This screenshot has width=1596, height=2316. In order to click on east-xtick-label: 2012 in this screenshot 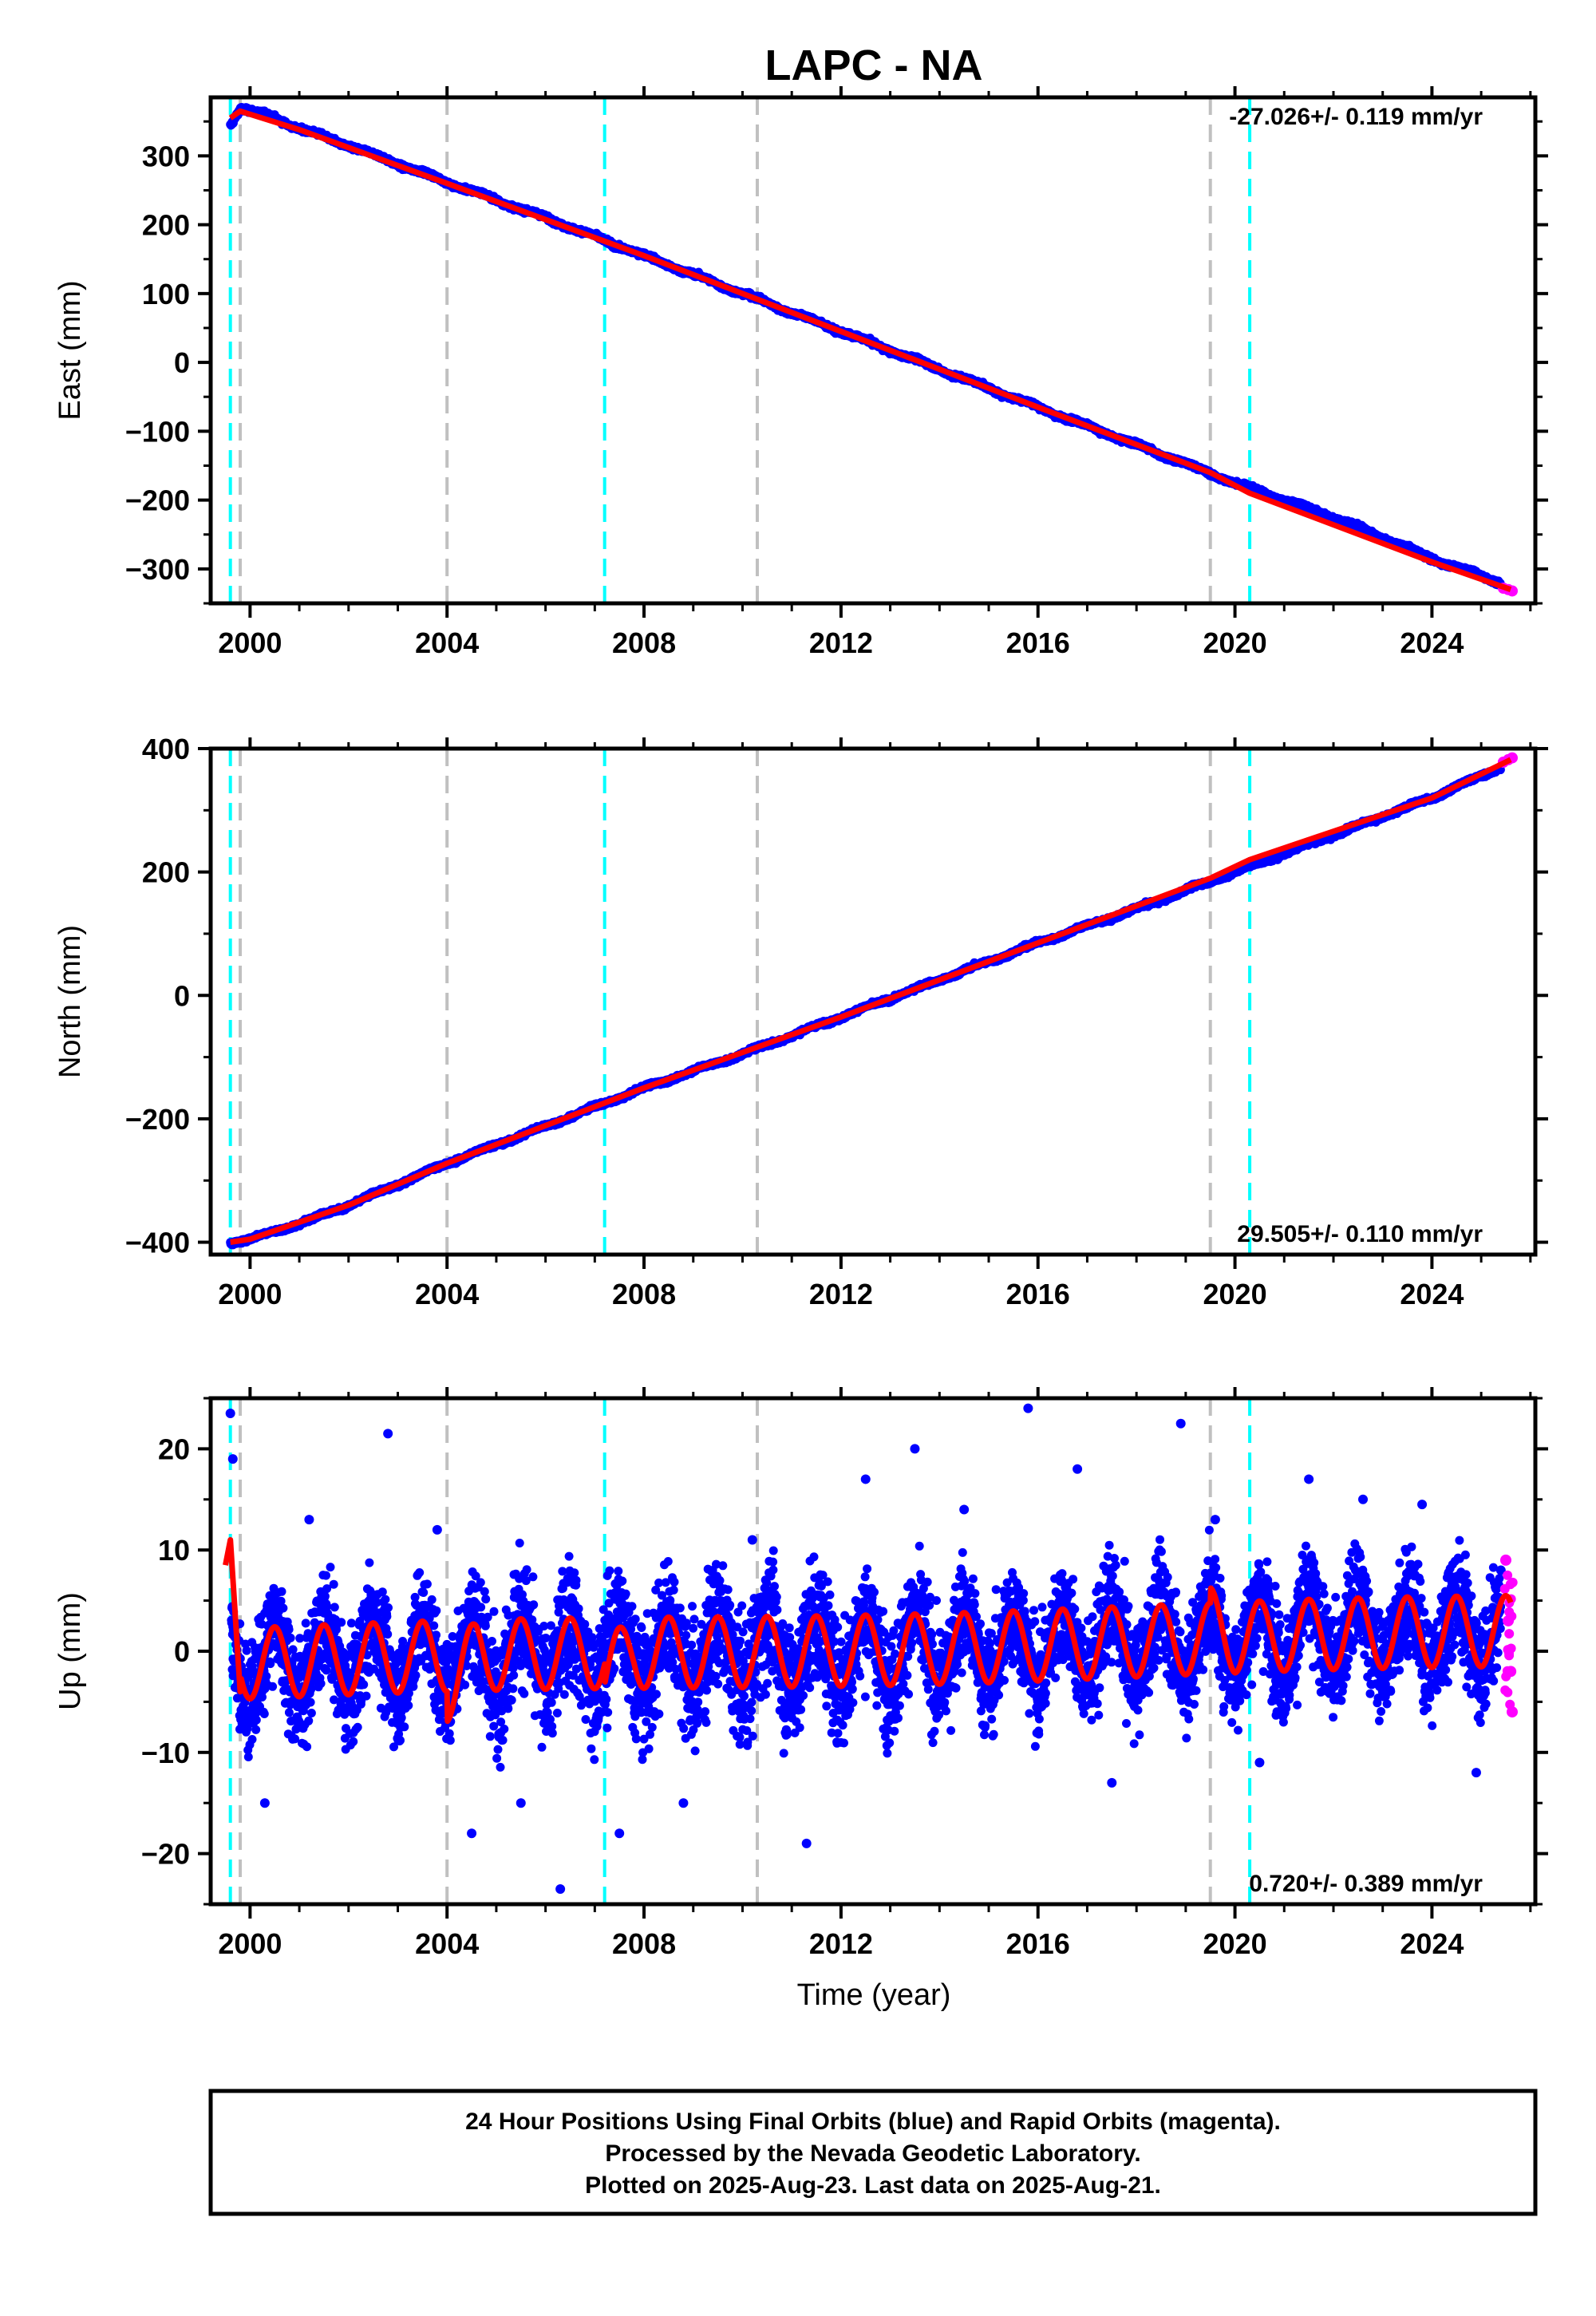, I will do `click(841, 642)`.